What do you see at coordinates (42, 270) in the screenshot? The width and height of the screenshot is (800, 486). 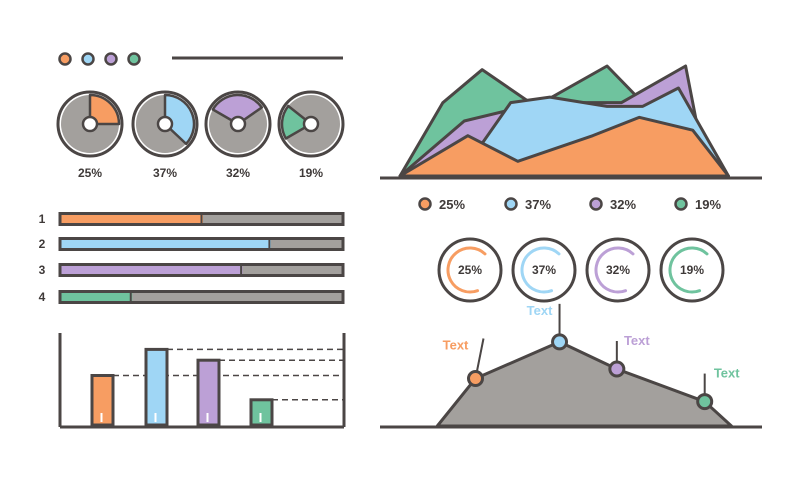 I see `bar-row-number: 3` at bounding box center [42, 270].